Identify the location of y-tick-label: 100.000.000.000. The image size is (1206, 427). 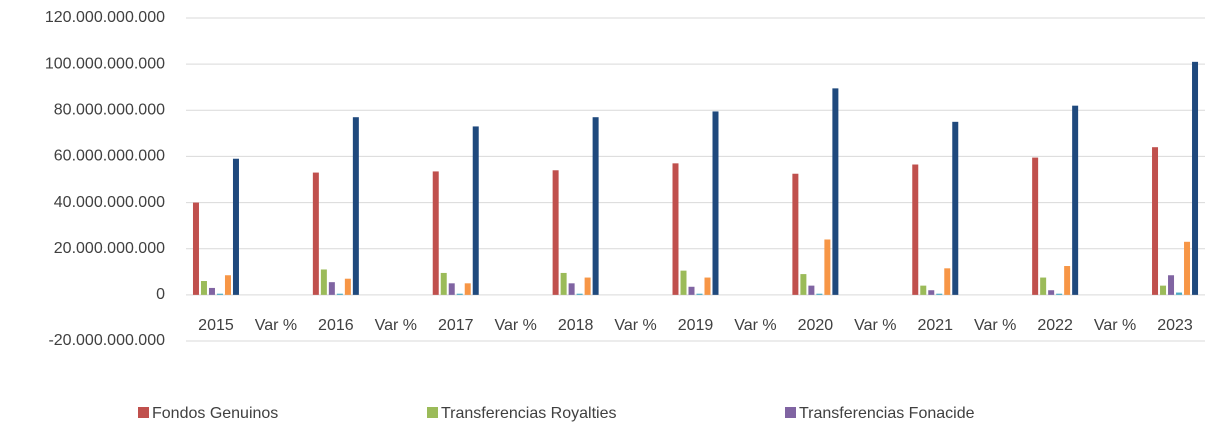
(105, 63).